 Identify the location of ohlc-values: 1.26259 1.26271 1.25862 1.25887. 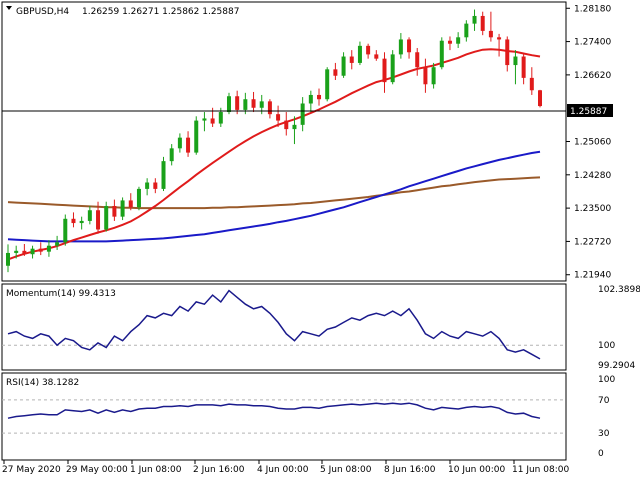
(160, 12).